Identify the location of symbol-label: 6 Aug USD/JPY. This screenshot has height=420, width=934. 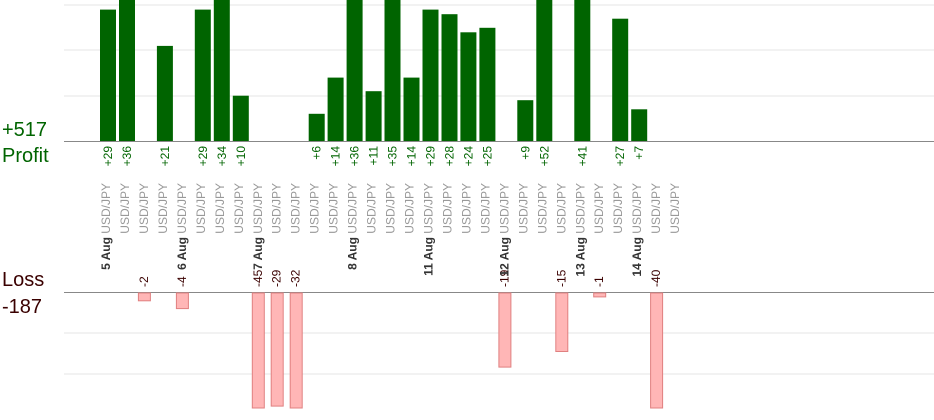
(182, 226).